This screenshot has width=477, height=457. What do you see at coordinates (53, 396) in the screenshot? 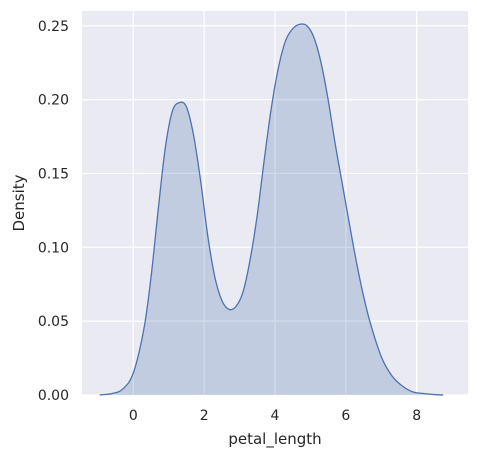
I see `y-tick-label: 0.00` at bounding box center [53, 396].